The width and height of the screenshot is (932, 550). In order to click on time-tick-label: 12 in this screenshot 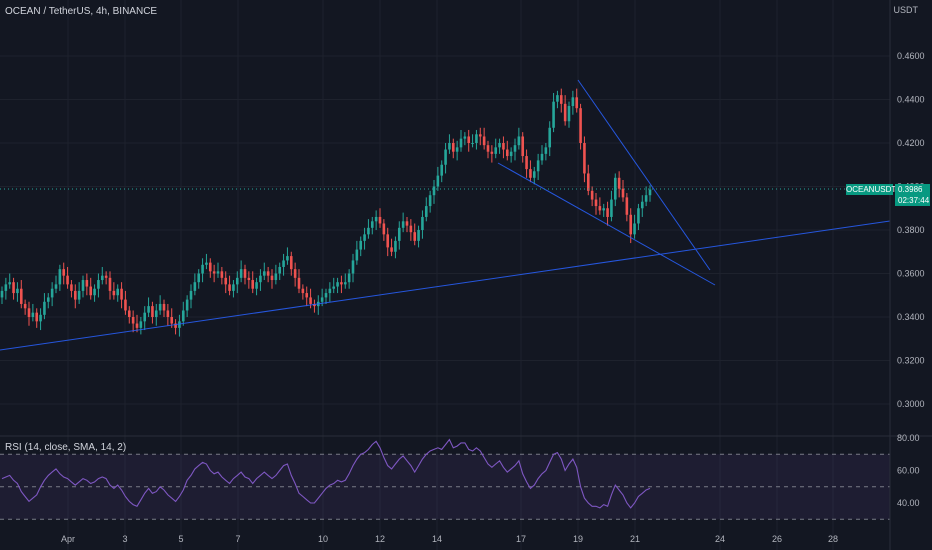, I will do `click(380, 539)`.